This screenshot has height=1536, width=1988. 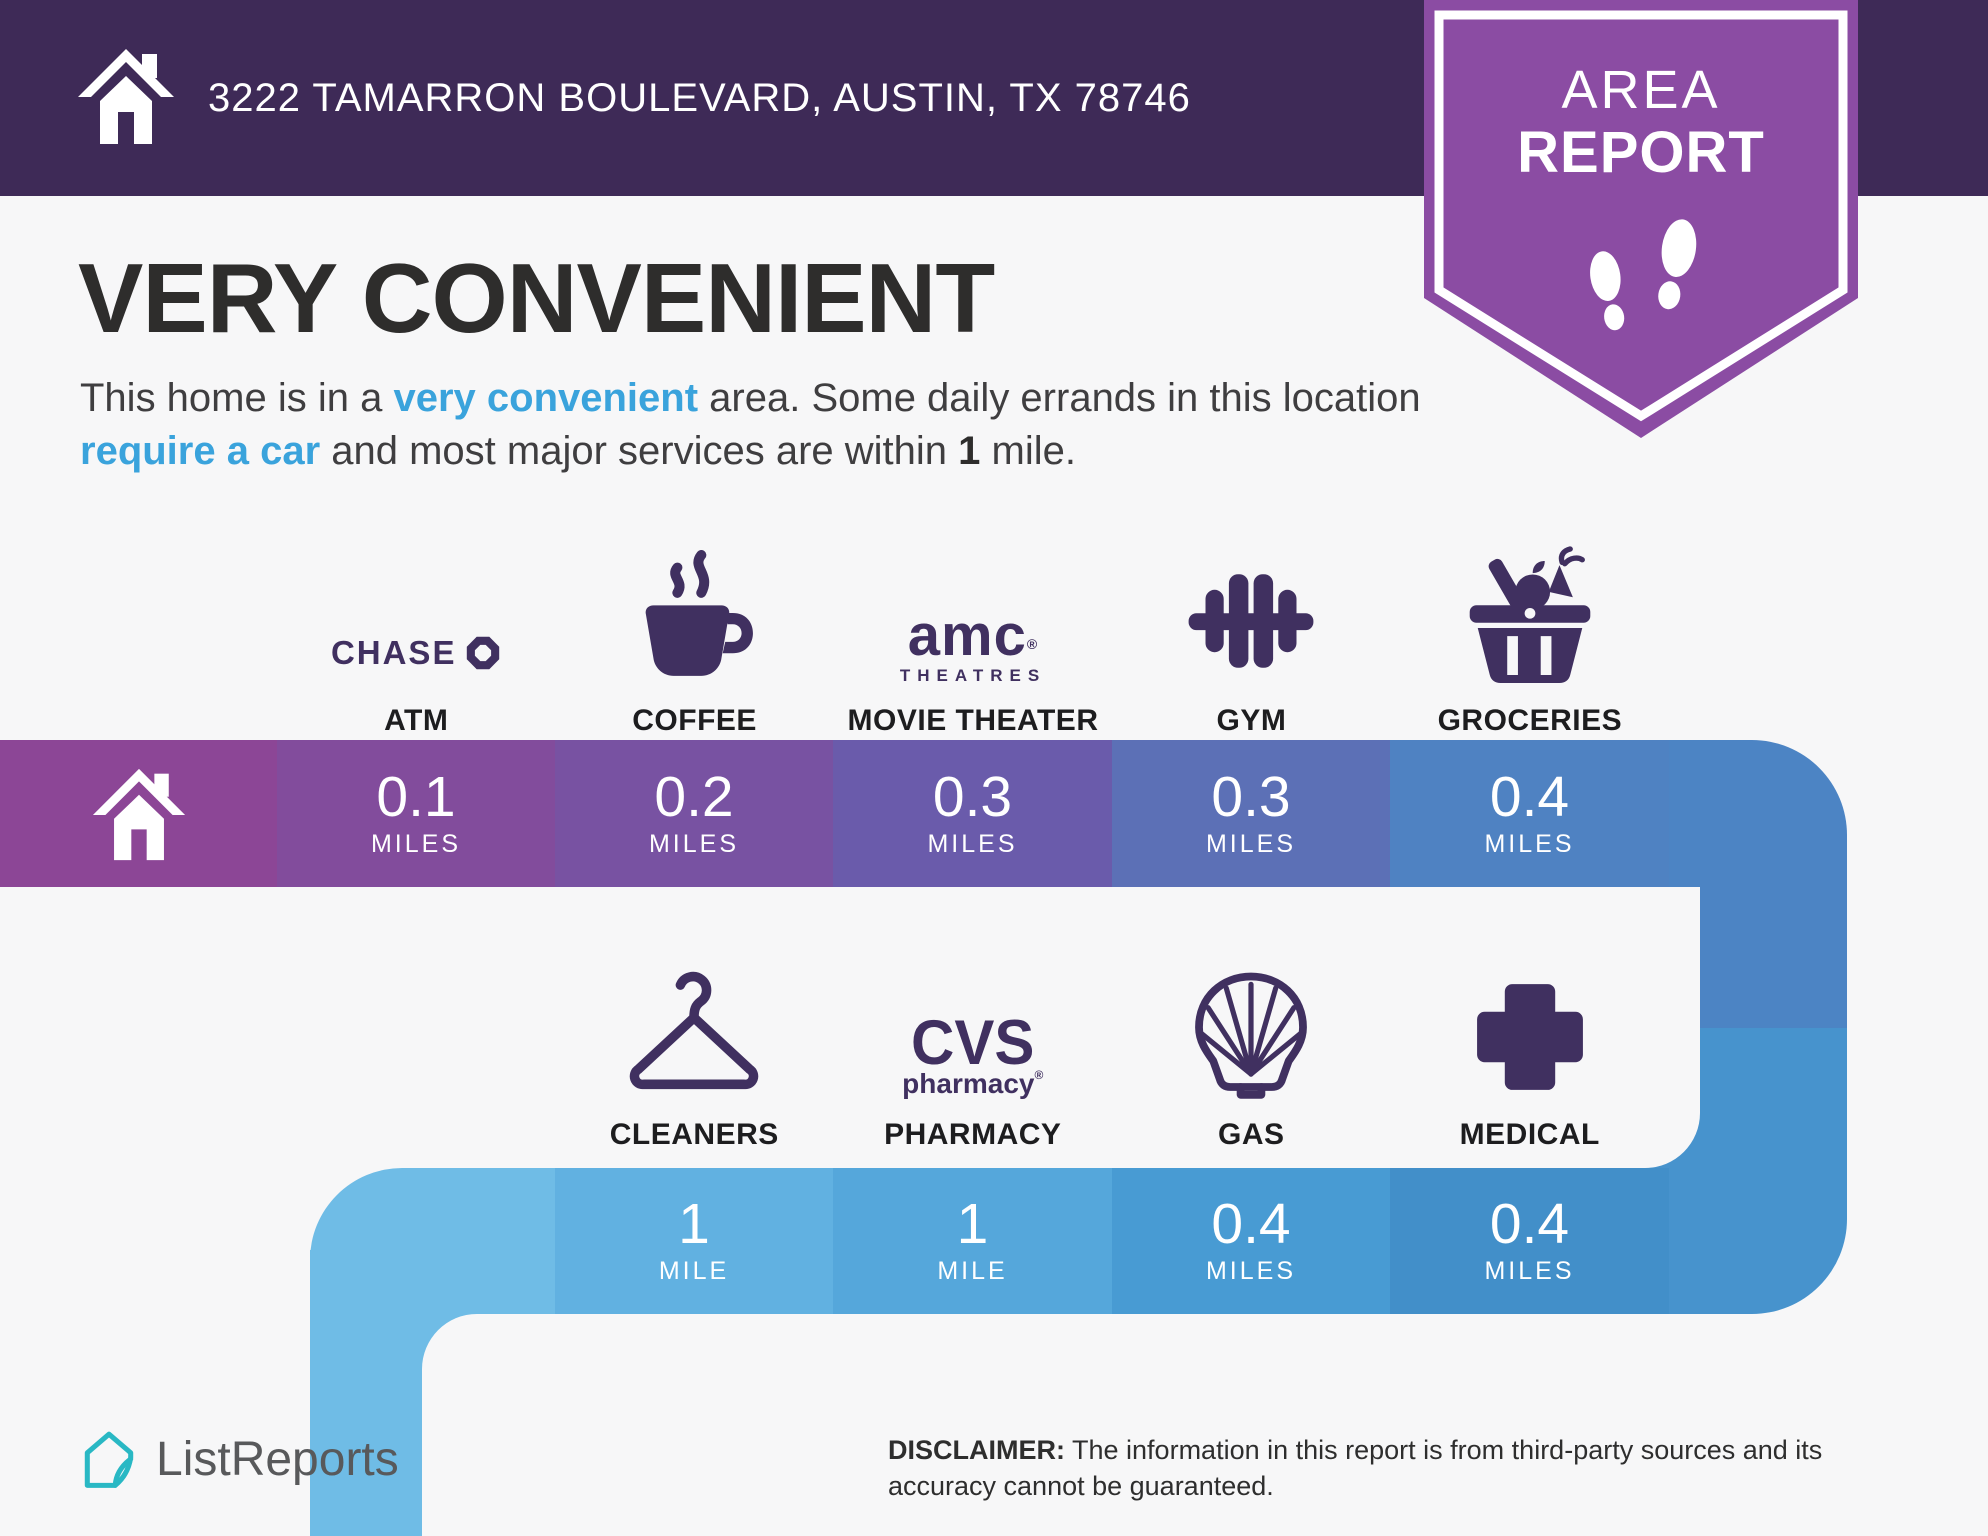 I want to click on disclaimer-label: DISCLAIMER:, so click(x=976, y=1450).